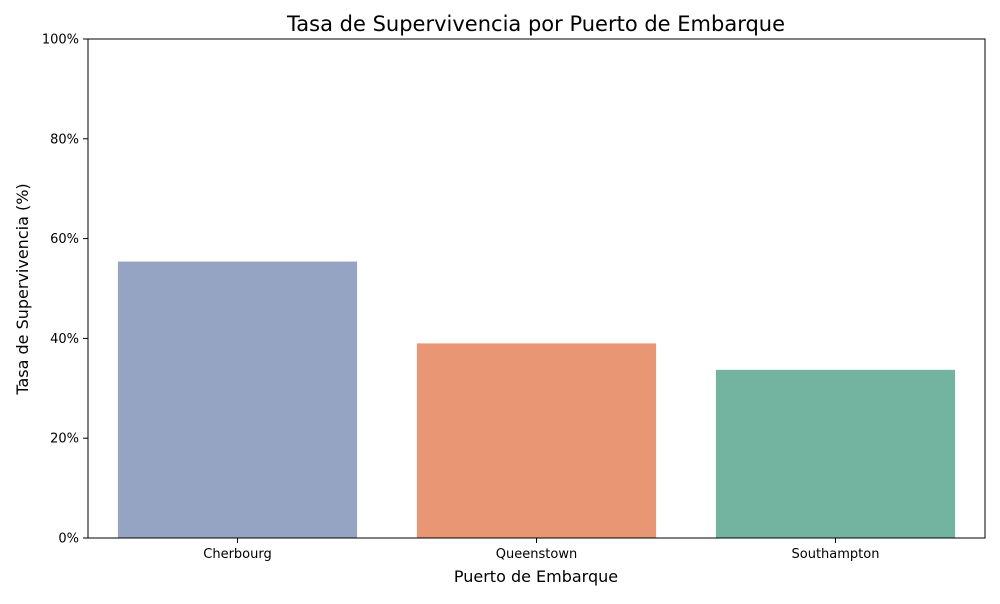  I want to click on x-axis-label: Puerto de Embarque, so click(536, 576).